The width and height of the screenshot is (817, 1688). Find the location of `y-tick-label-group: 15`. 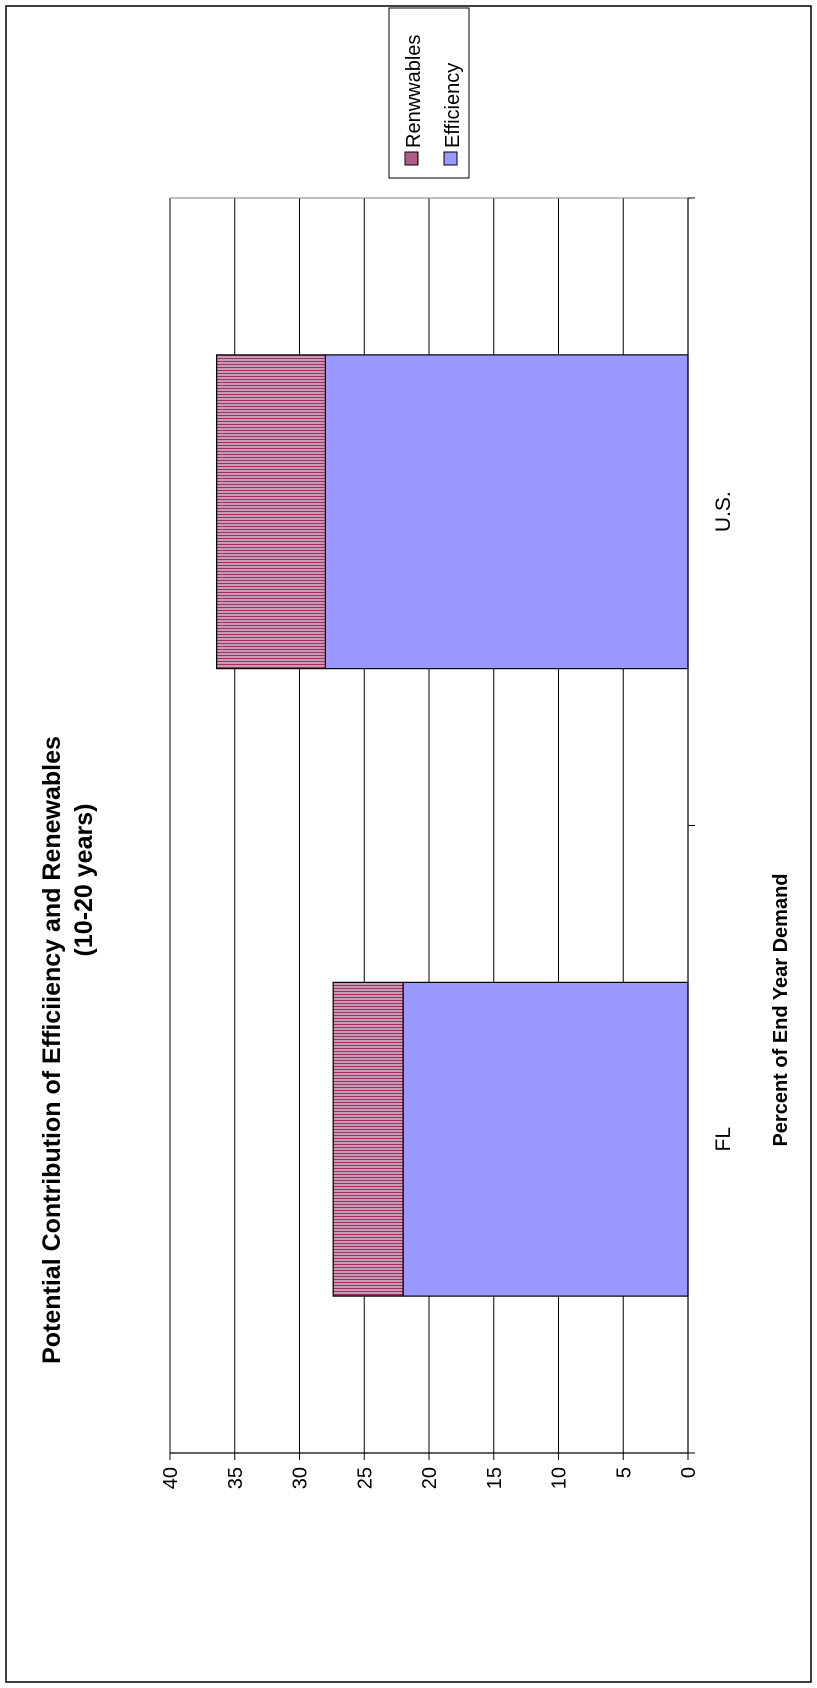

y-tick-label-group: 15 is located at coordinates (495, 1478).